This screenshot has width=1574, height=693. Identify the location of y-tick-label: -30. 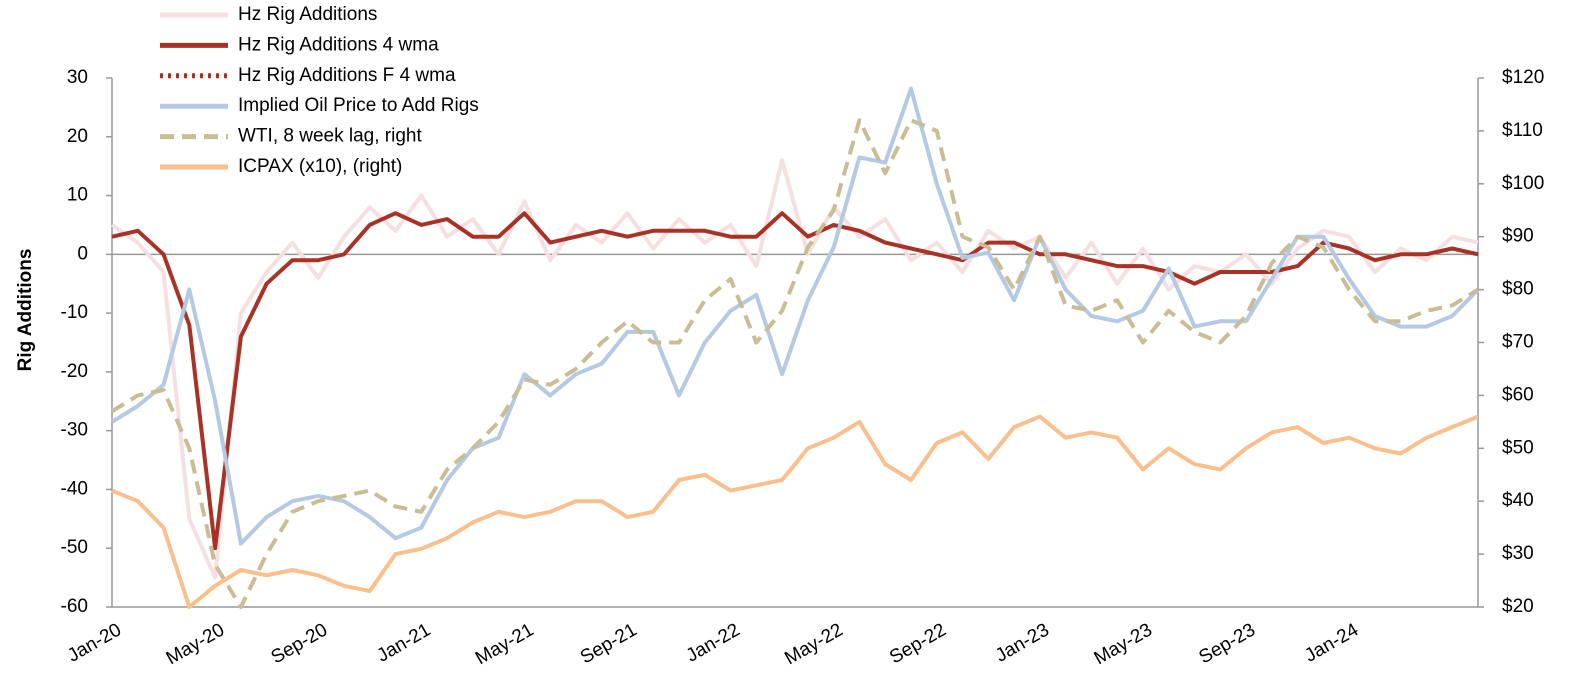
(74, 430).